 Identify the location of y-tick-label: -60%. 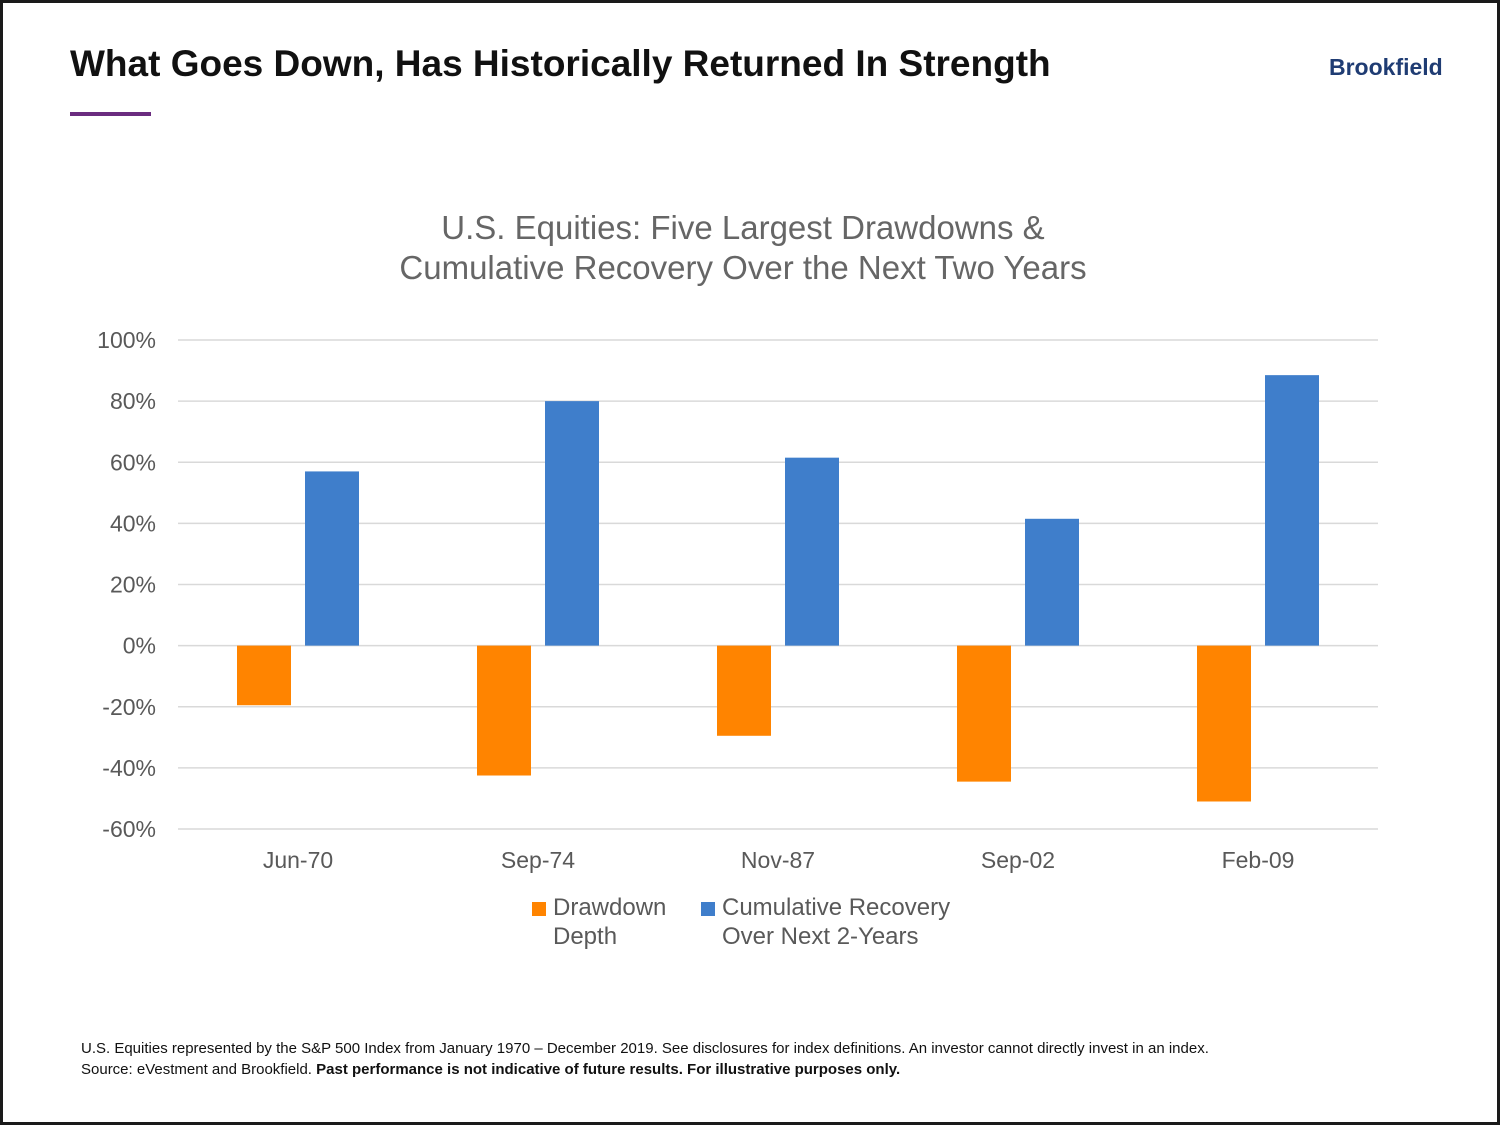
(129, 829).